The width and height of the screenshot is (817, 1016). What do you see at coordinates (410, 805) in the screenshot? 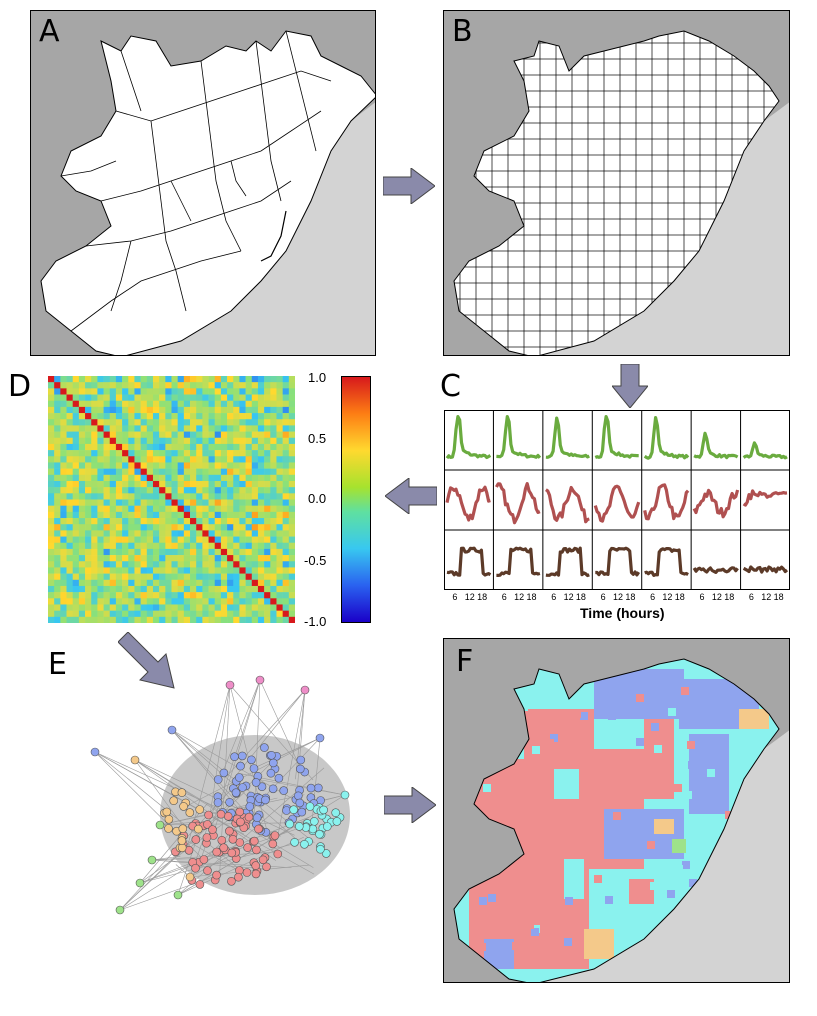
I see `arrow-e-to-f` at bounding box center [410, 805].